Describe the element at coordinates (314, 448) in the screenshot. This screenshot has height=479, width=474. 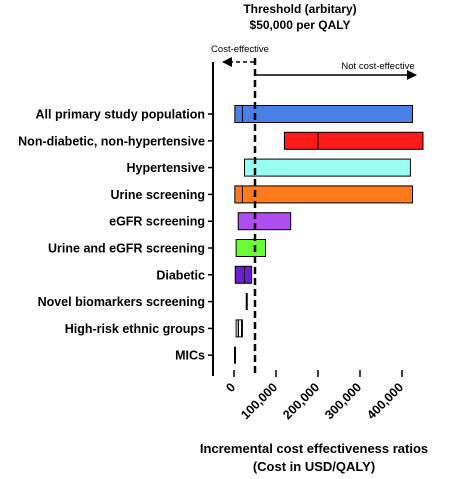
I see `x-axis-title: Incremental cost effectiveness ratios` at that location.